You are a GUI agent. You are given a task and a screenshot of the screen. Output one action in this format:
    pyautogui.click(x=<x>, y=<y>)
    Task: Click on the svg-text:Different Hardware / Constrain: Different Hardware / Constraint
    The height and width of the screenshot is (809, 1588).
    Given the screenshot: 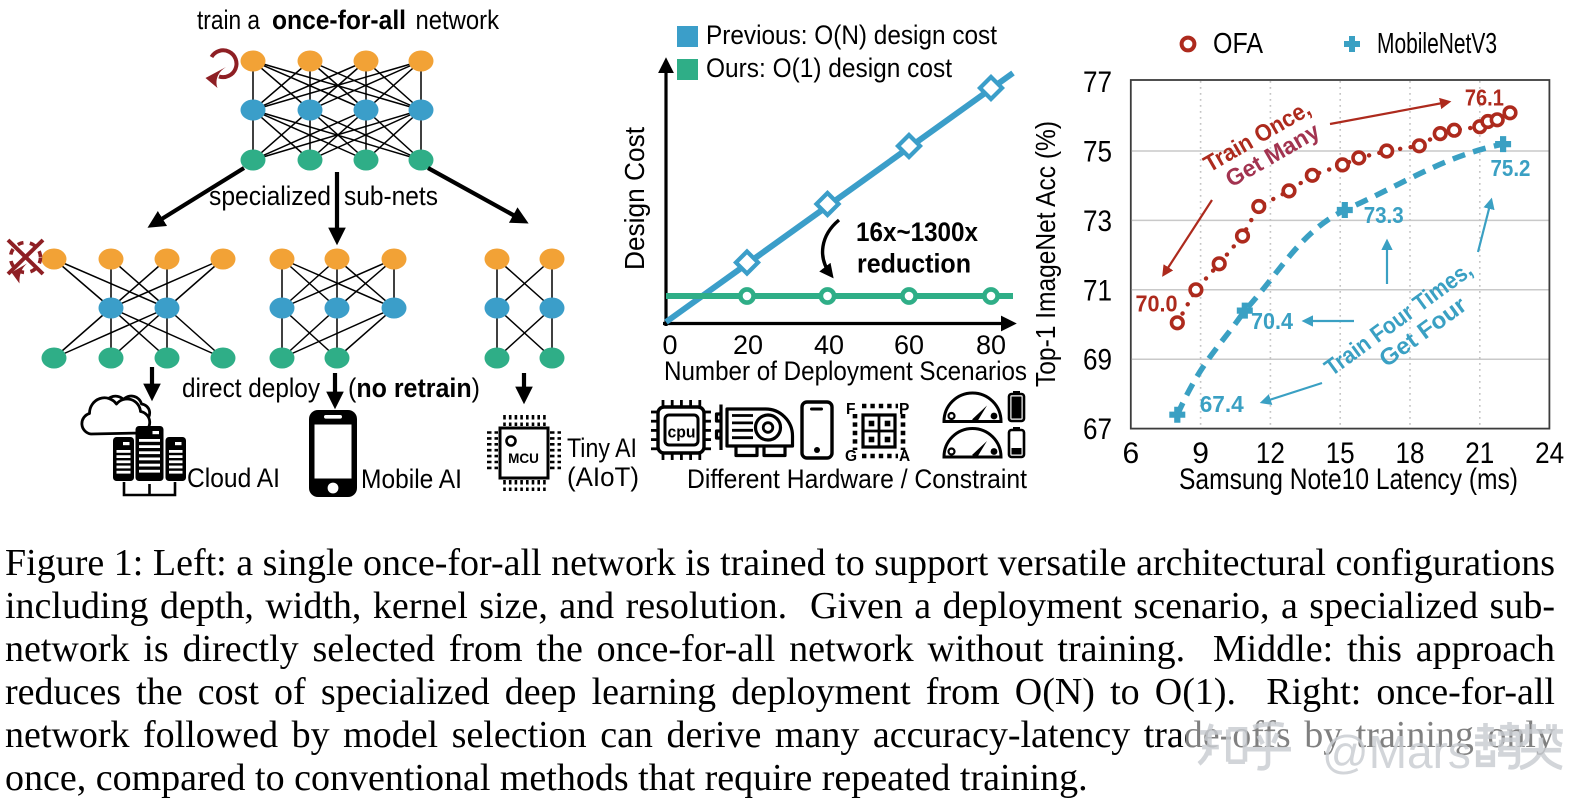 What is the action you would take?
    pyautogui.click(x=857, y=479)
    